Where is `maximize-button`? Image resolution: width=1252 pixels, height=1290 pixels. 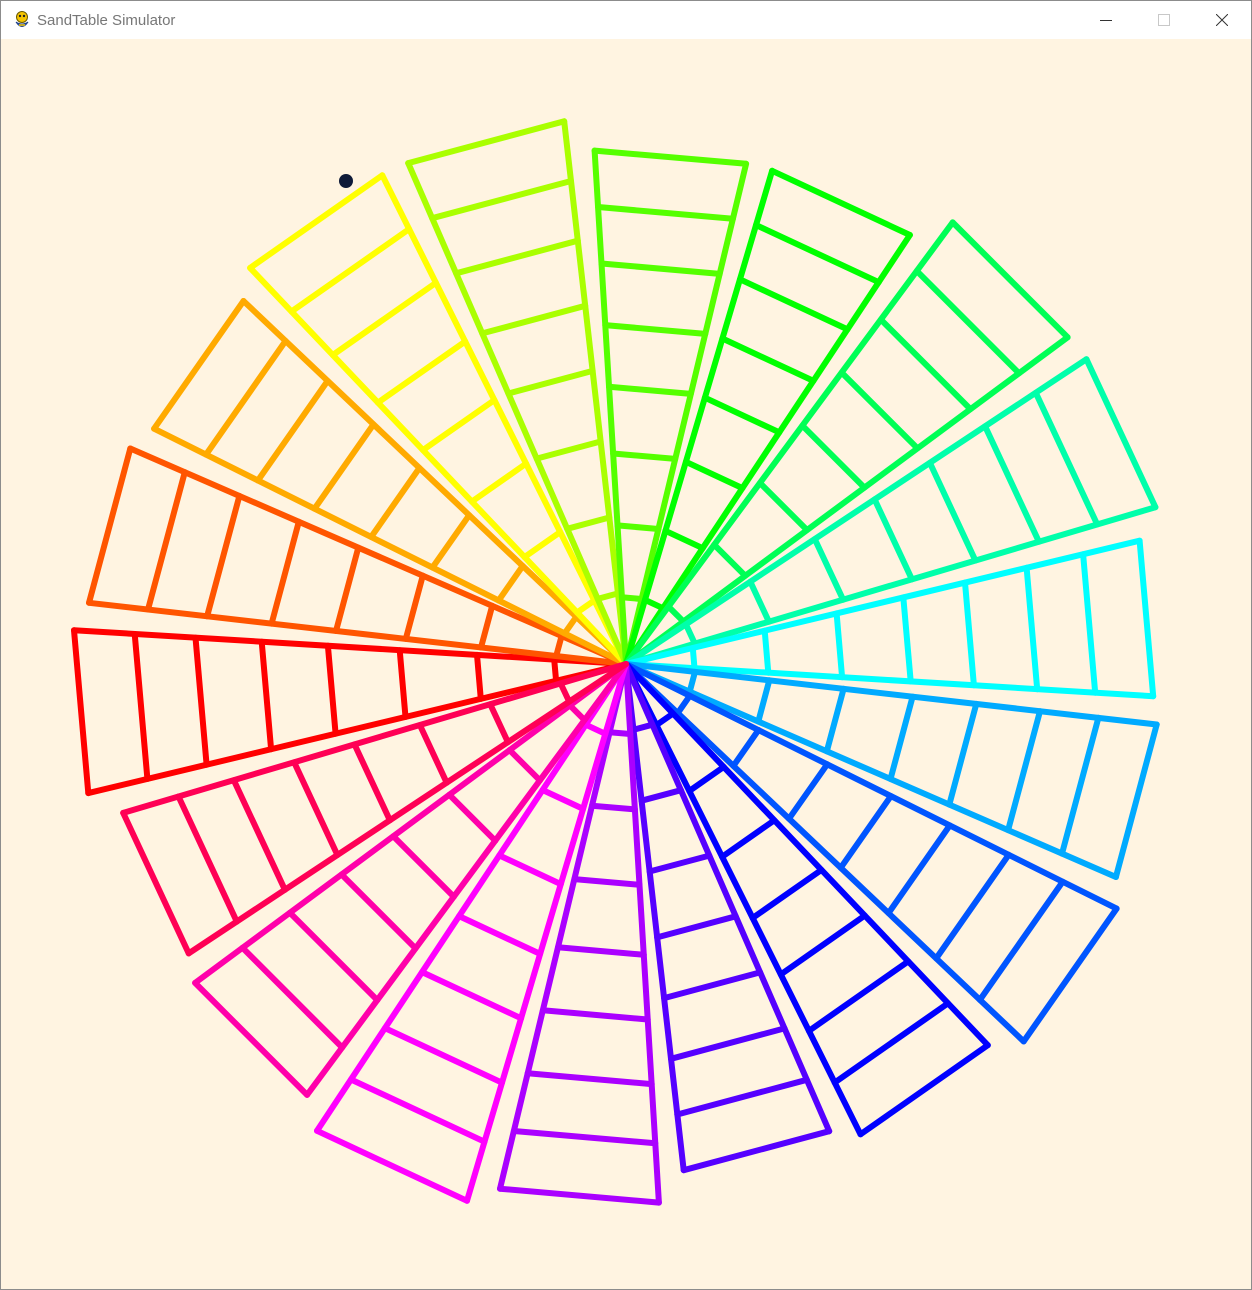
maximize-button is located at coordinates (1164, 20).